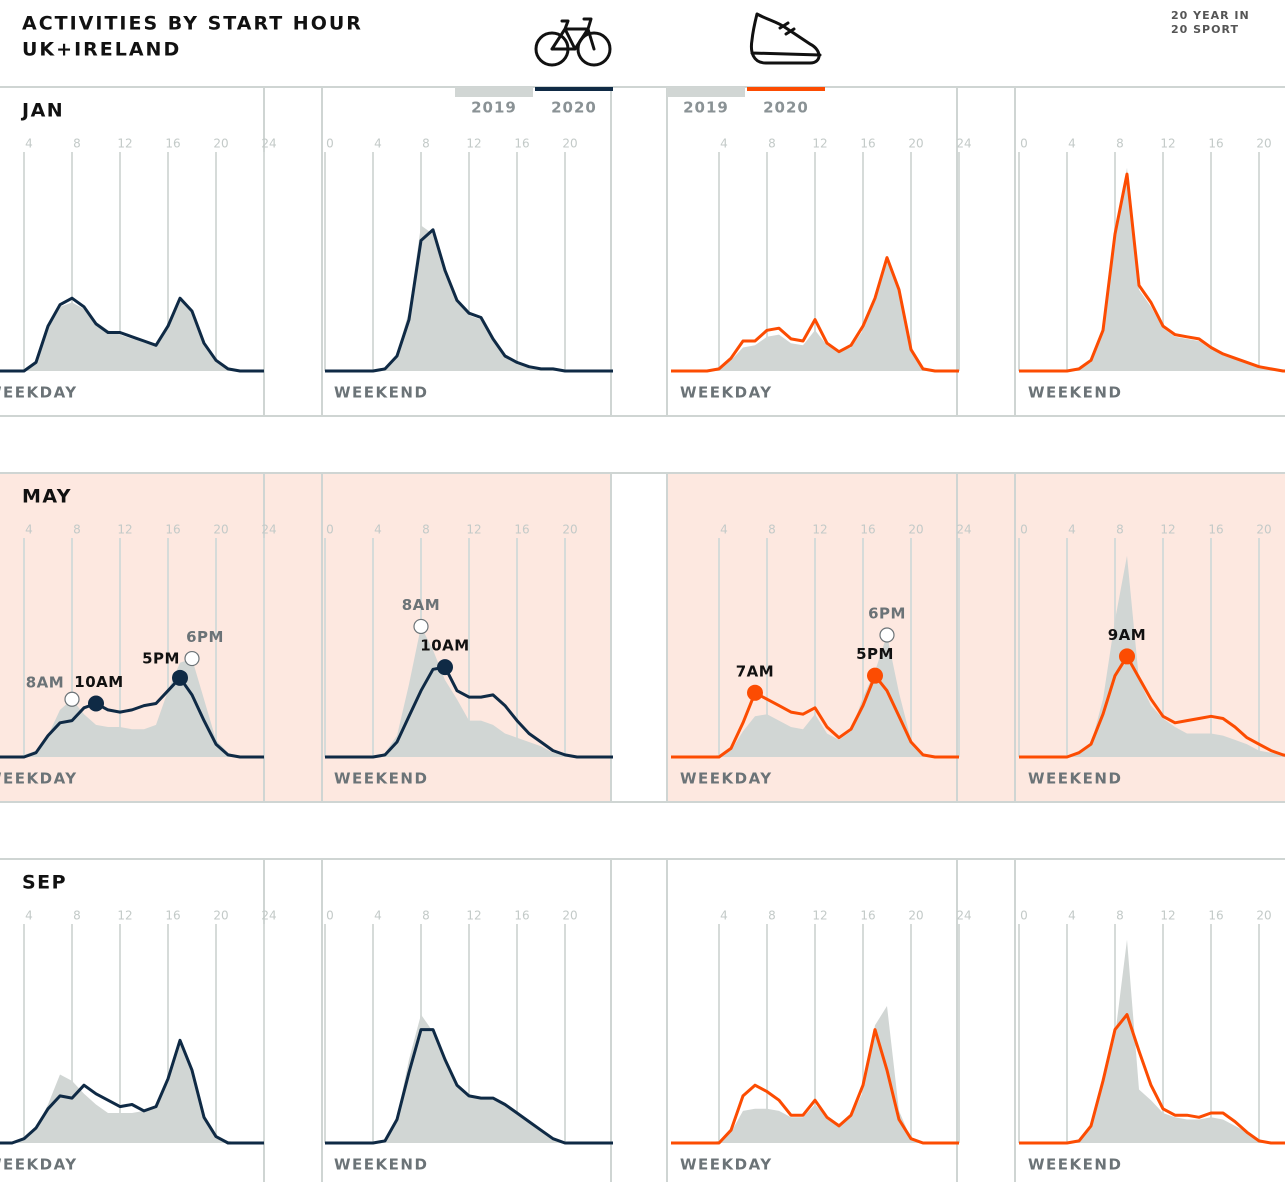 Image resolution: width=1285 pixels, height=1182 pixels. Describe the element at coordinates (1127, 635) in the screenshot. I see `peak-label: 9AM` at that location.